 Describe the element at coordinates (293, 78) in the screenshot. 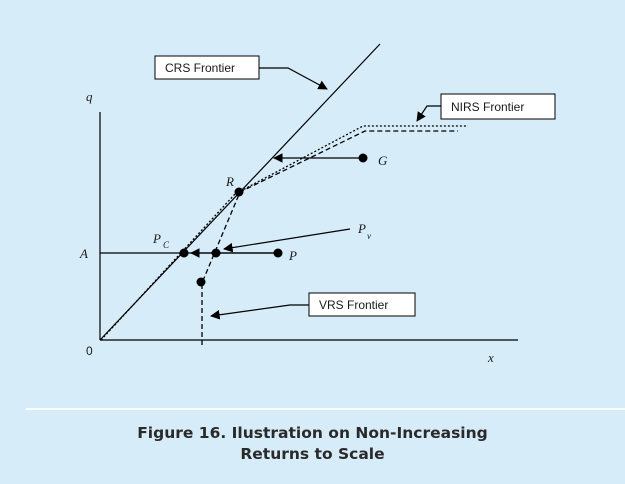

I see `crs-pointer-arrow` at that location.